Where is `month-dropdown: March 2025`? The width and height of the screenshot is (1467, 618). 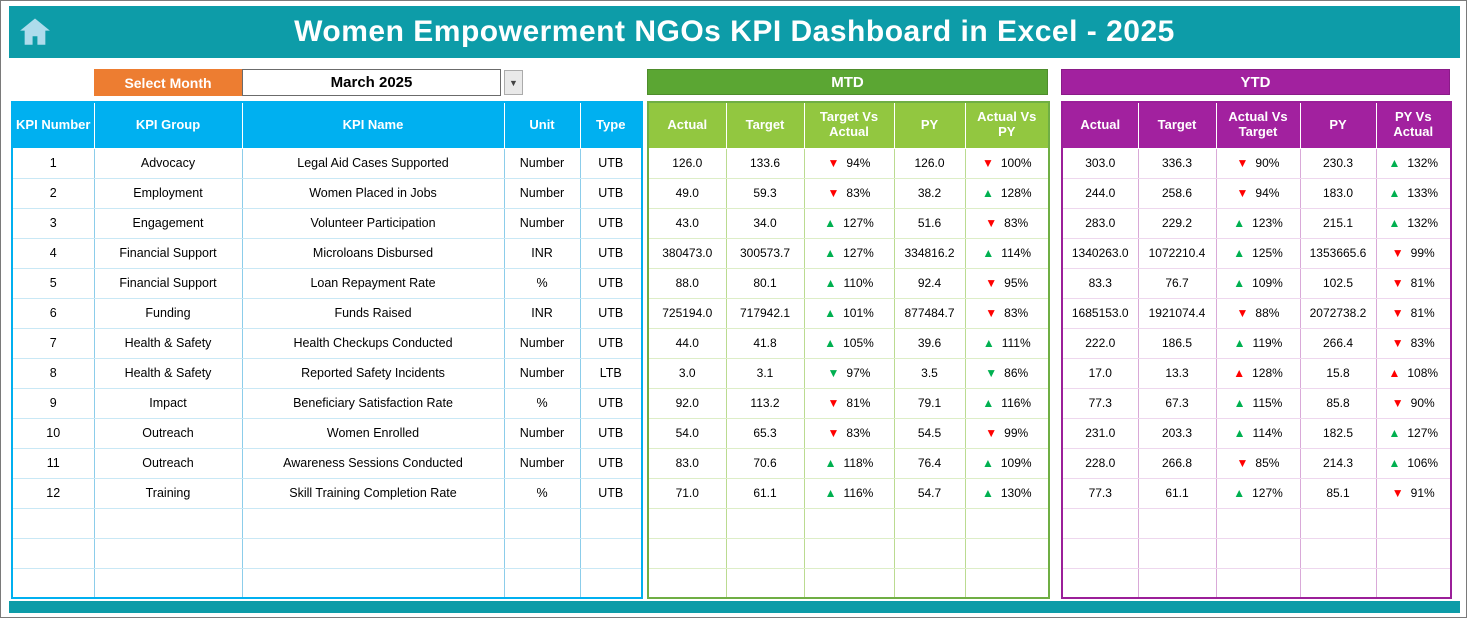 month-dropdown: March 2025 is located at coordinates (371, 82).